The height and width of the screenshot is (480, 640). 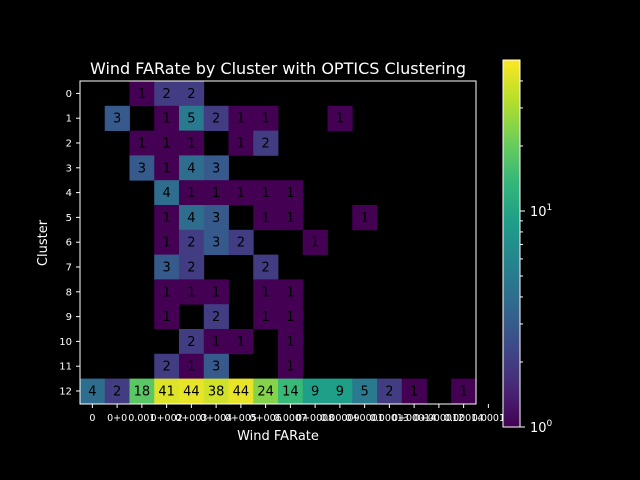 What do you see at coordinates (315, 418) in the screenshot?
I see `x-tick-label: 0+0008` at bounding box center [315, 418].